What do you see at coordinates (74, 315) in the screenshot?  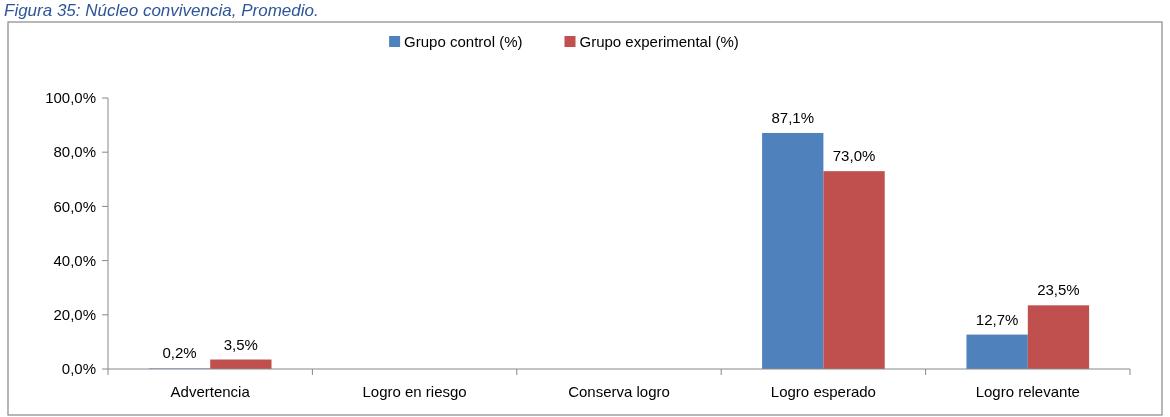 I see `y-tick-label: 20,0%` at bounding box center [74, 315].